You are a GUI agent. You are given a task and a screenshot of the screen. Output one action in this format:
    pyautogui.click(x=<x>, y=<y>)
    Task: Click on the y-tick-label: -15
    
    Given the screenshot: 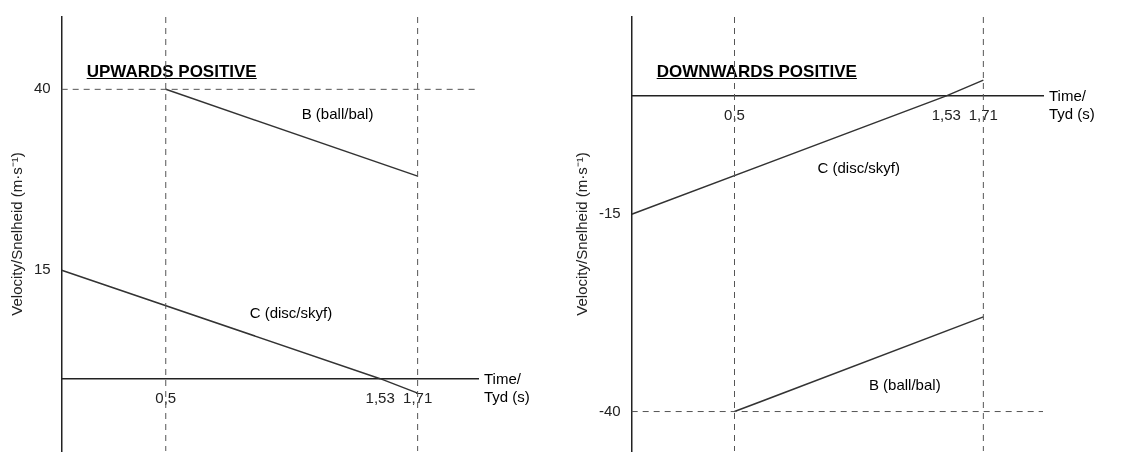 What is the action you would take?
    pyautogui.click(x=609, y=213)
    